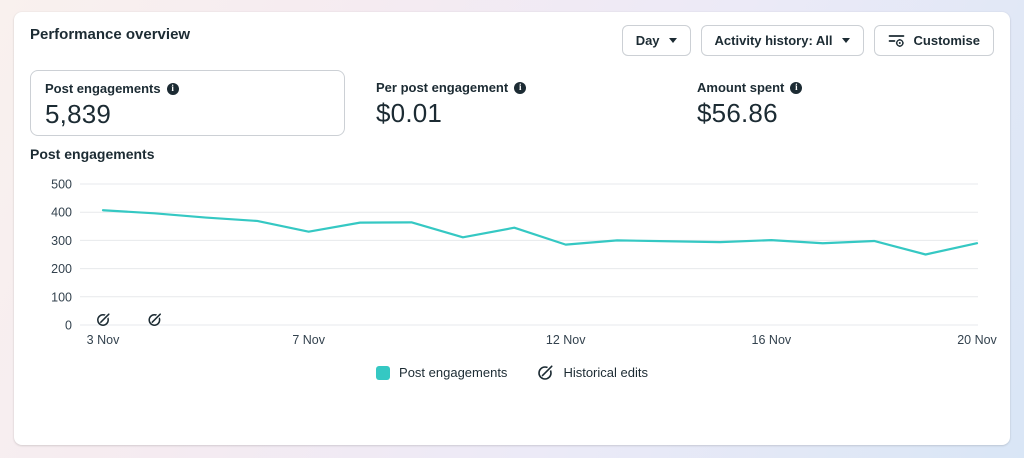 This screenshot has height=458, width=1024. I want to click on chart-title: Post engagements, so click(92, 154).